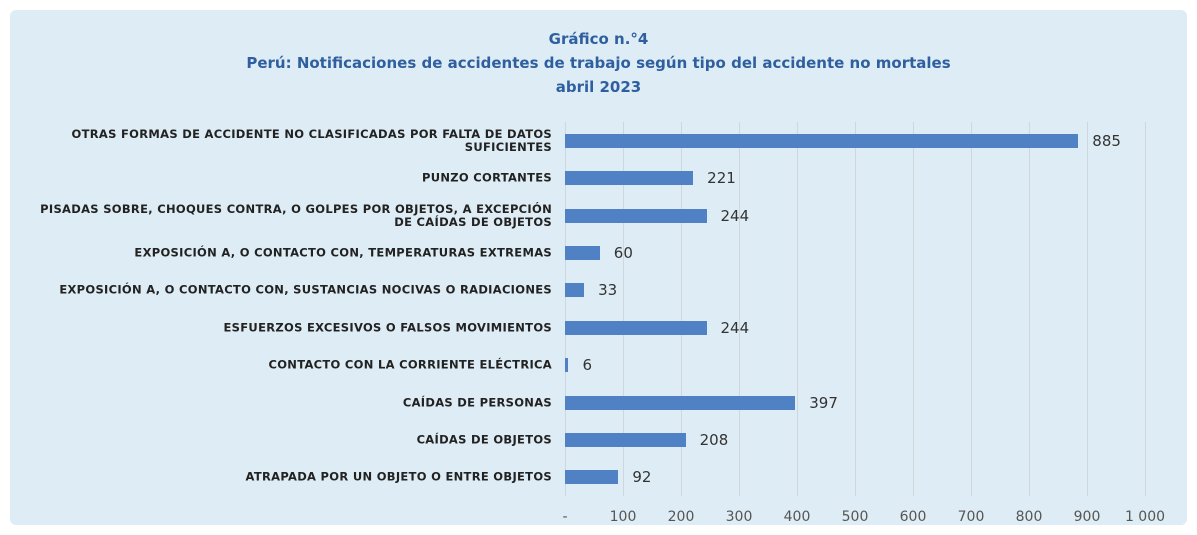  I want to click on y-tick-label: ATRAPADA POR UN OBJETO O ENTRE OBJETOS, so click(398, 476).